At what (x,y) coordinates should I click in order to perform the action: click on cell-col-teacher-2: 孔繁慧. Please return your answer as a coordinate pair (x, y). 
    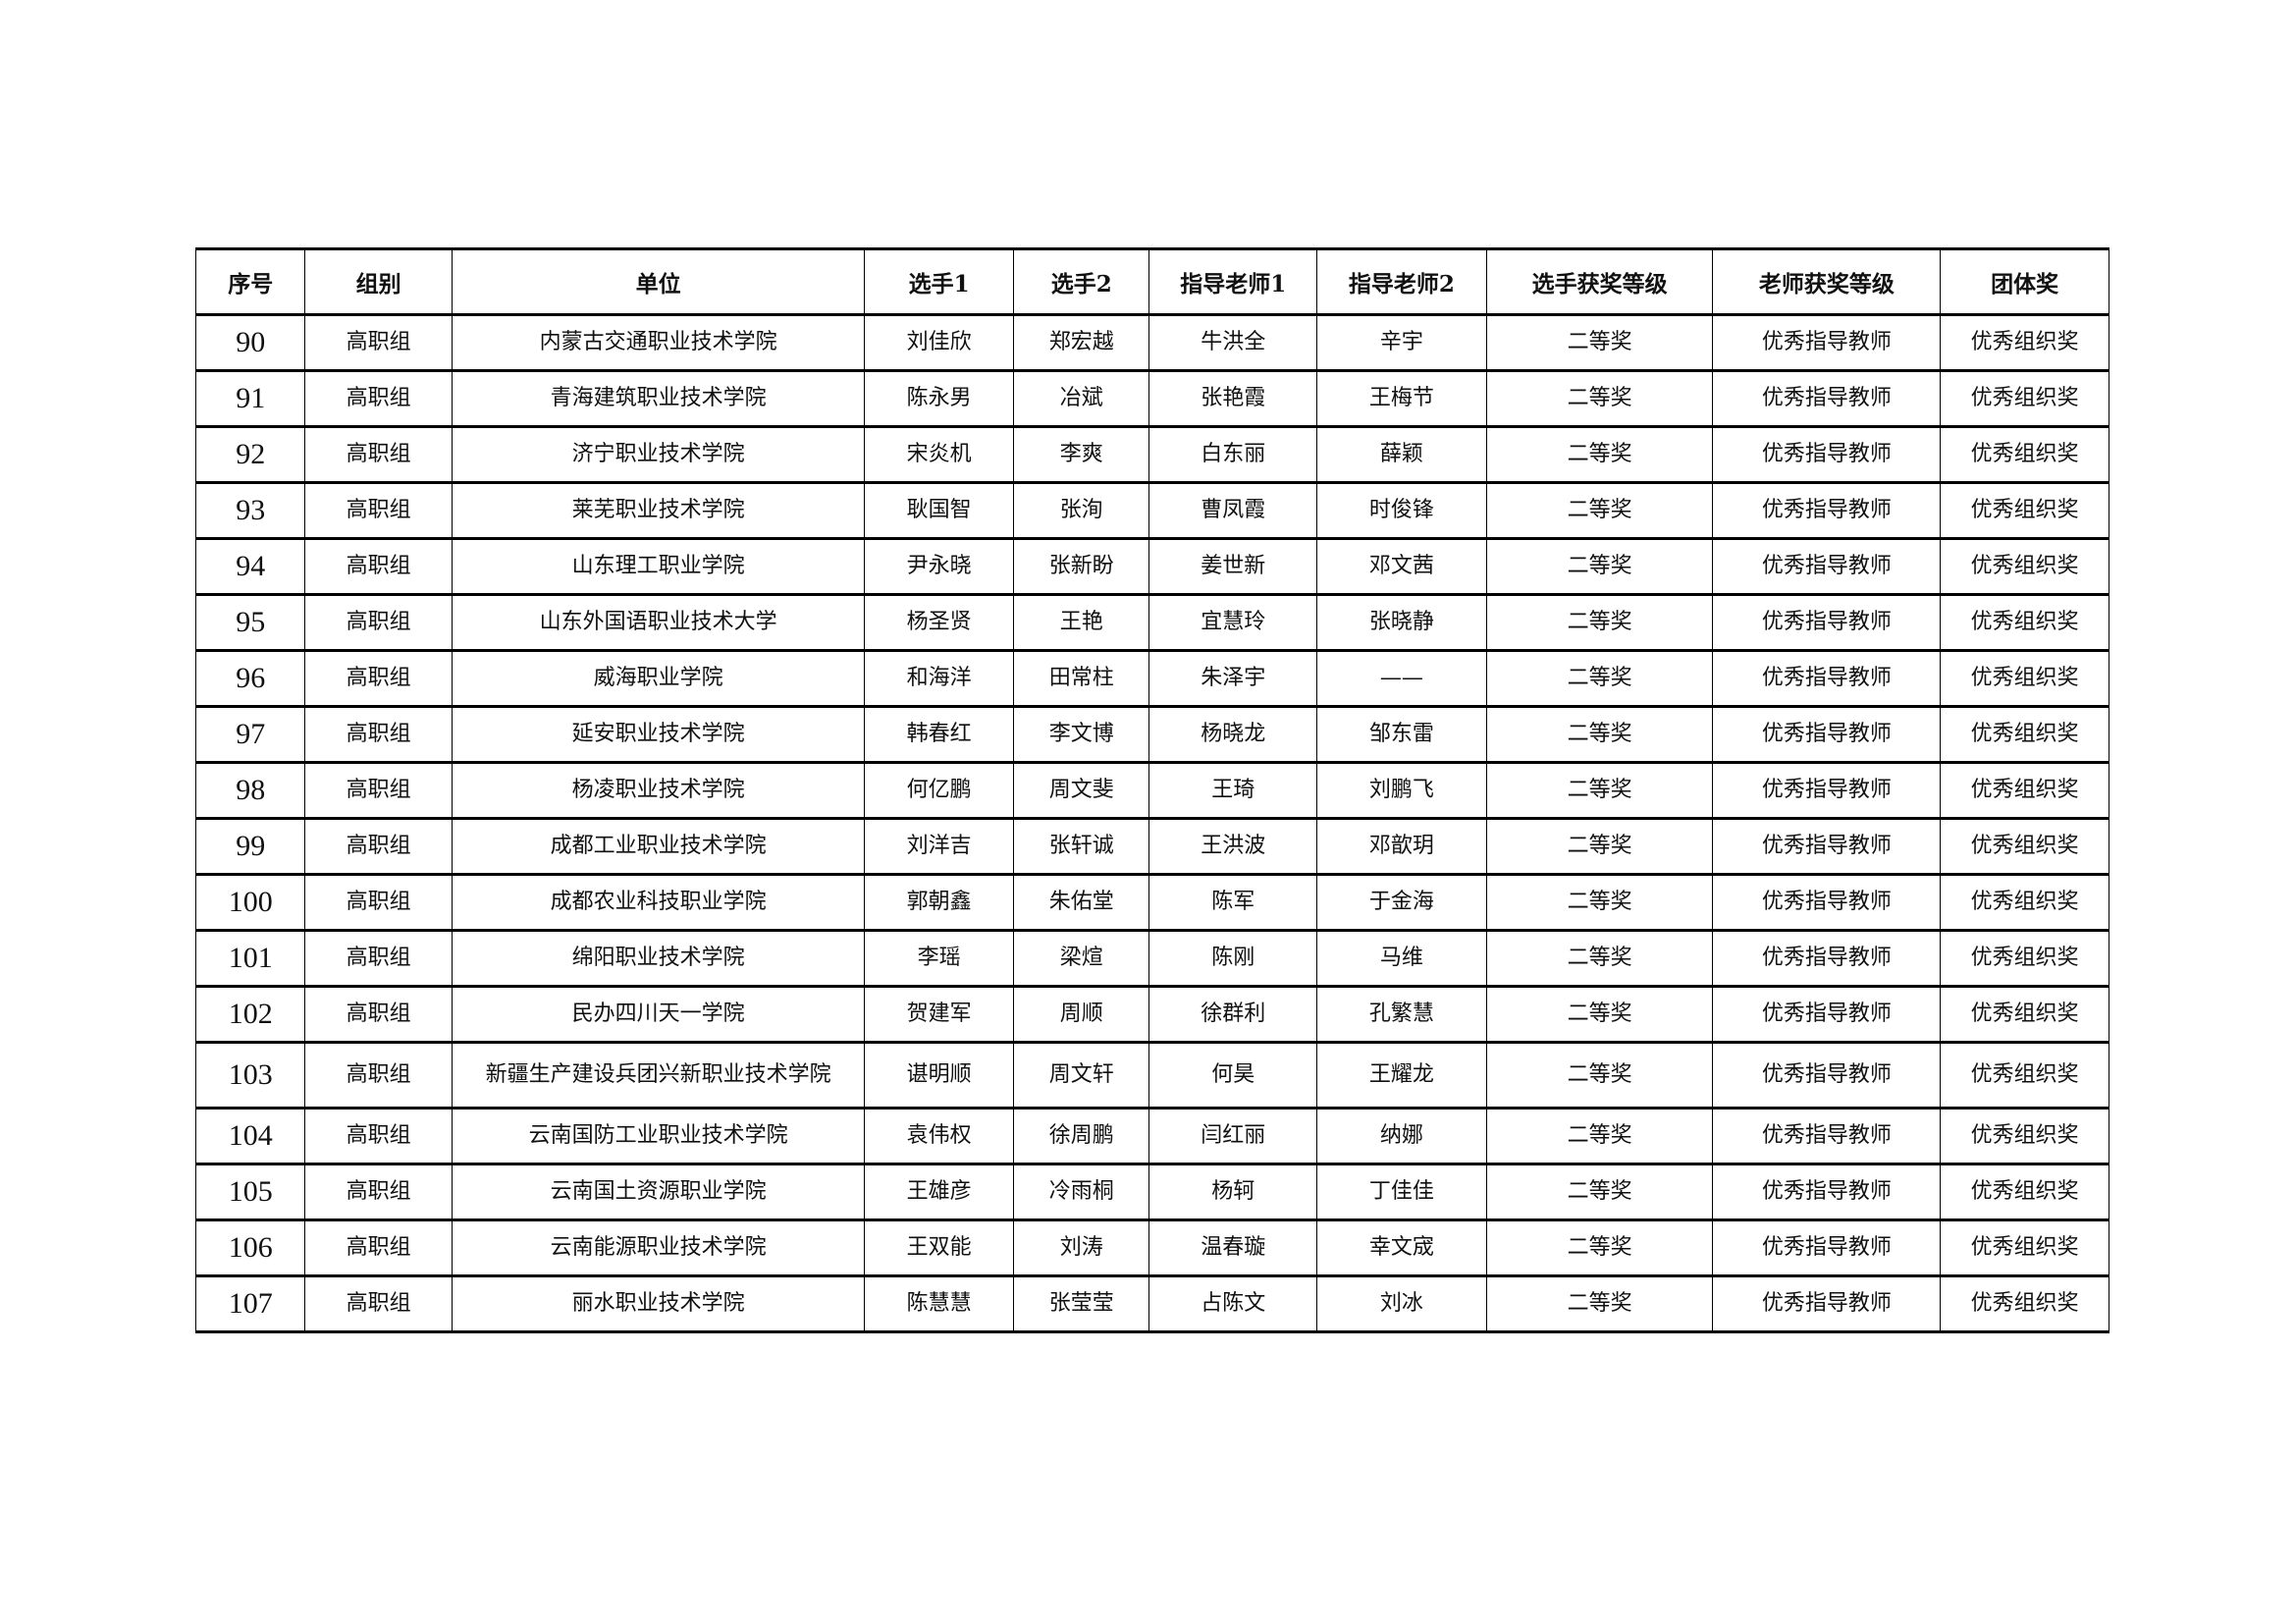
    Looking at the image, I should click on (1401, 1014).